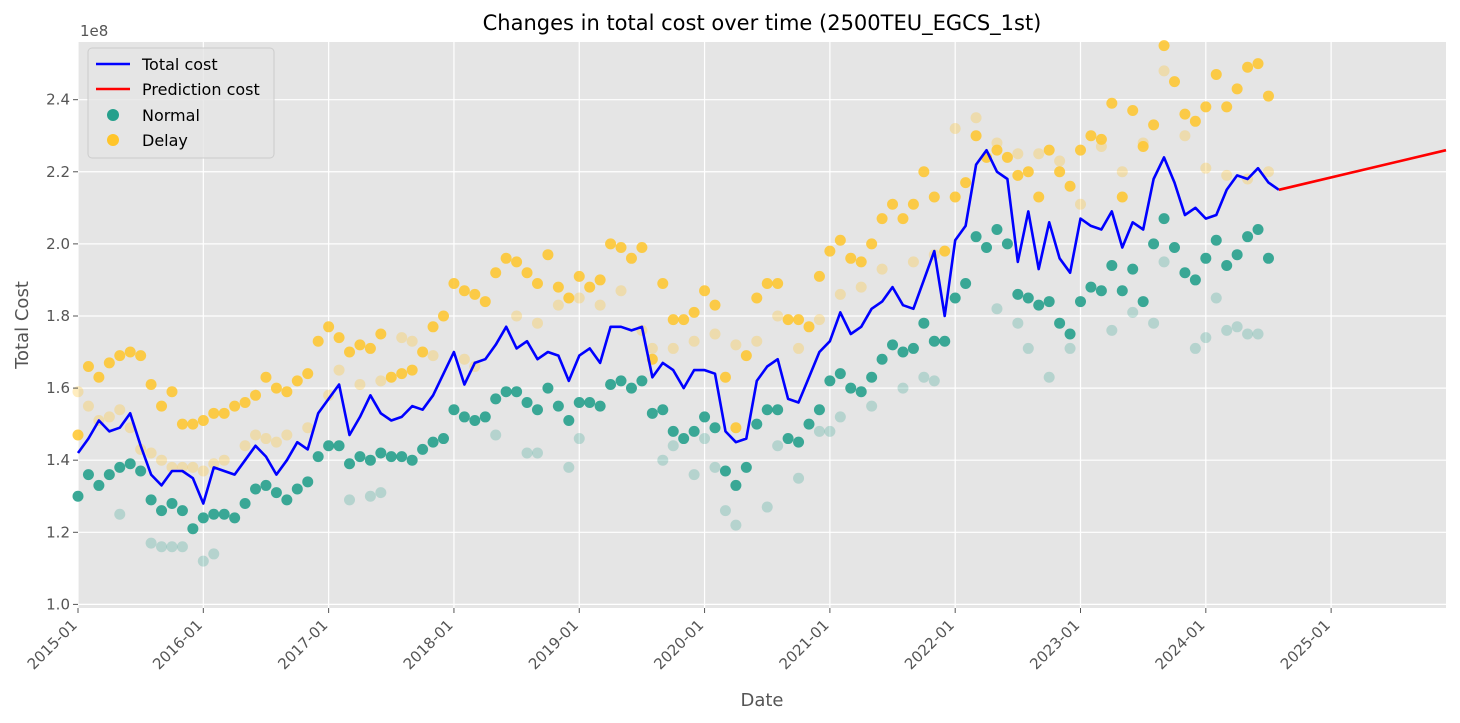 This screenshot has width=1460, height=723. I want to click on x-tick-label: 2021-01, so click(804, 644).